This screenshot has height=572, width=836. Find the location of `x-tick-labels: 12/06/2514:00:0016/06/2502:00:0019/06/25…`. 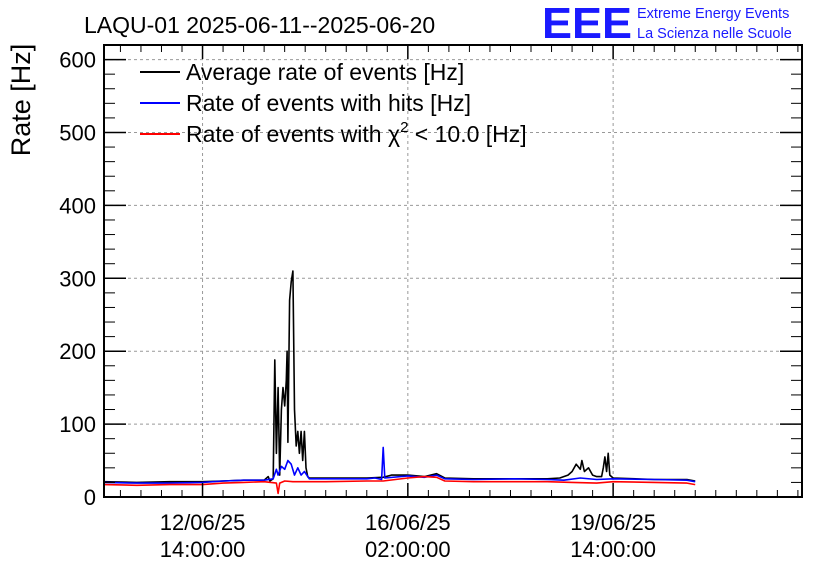

x-tick-labels: 12/06/2514:00:0016/06/2502:00:0019/06/25… is located at coordinates (408, 536).